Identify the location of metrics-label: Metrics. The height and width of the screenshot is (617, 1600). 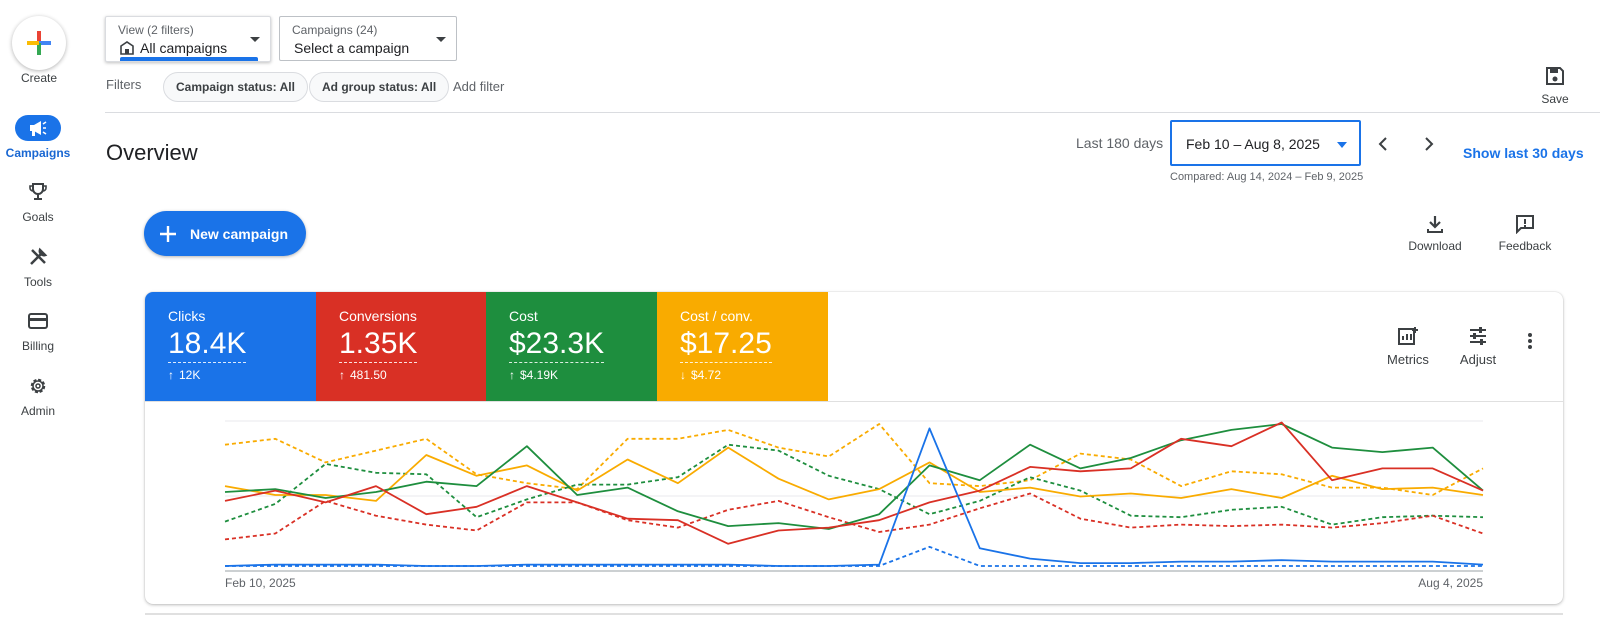
(1408, 359).